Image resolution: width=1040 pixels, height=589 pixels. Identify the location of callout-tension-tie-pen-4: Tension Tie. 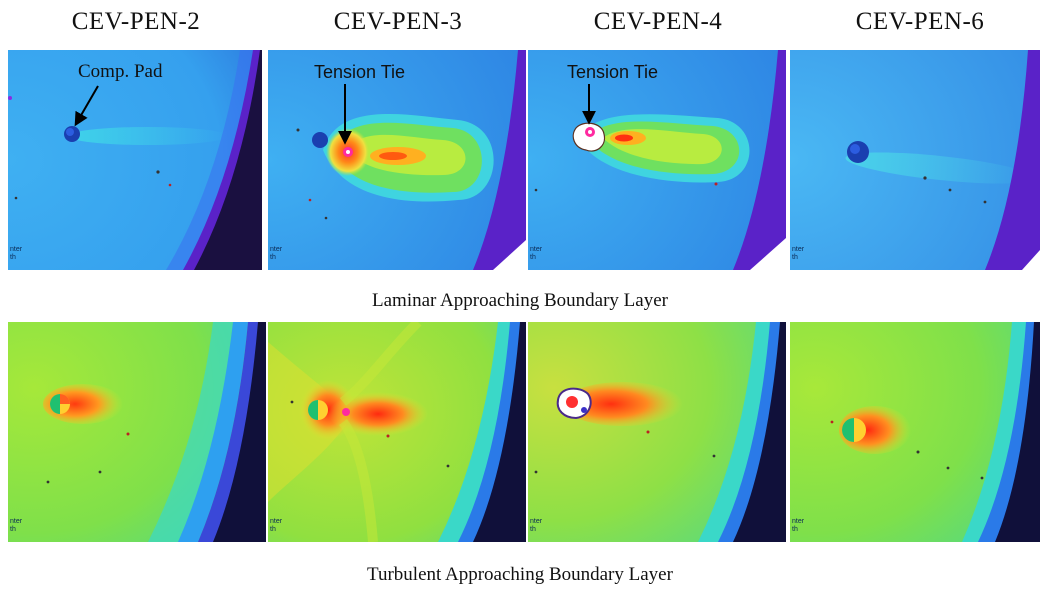
(613, 72).